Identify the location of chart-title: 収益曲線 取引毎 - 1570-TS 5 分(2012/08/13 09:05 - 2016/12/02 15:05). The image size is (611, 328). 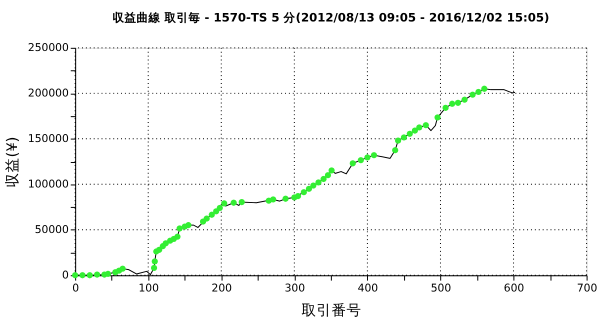
(331, 17).